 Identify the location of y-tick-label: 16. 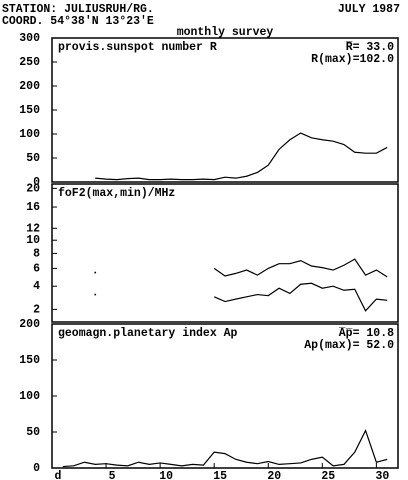
(33, 207).